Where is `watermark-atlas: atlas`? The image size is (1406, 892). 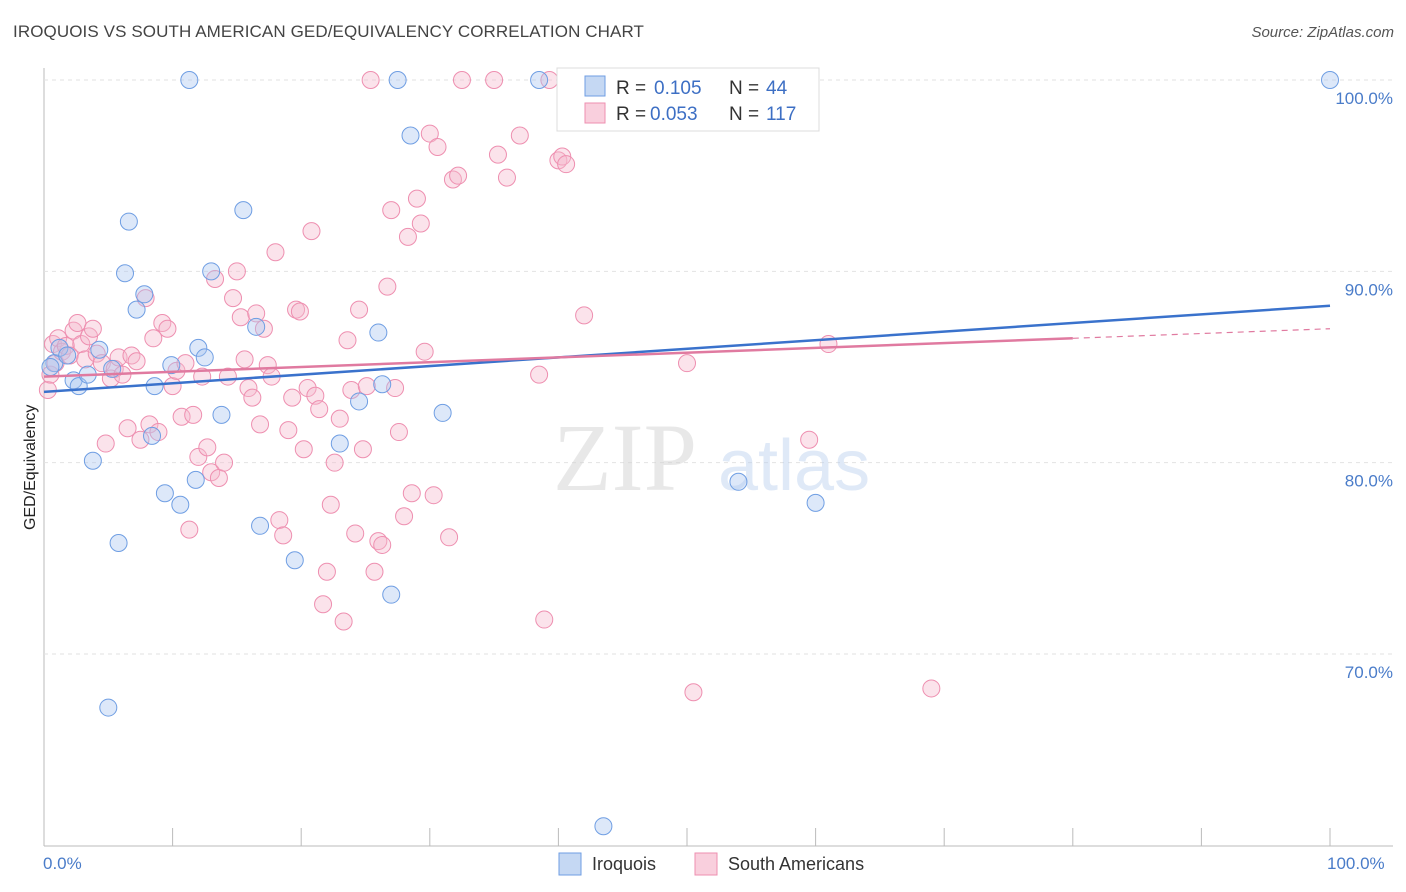 watermark-atlas: atlas is located at coordinates (794, 466).